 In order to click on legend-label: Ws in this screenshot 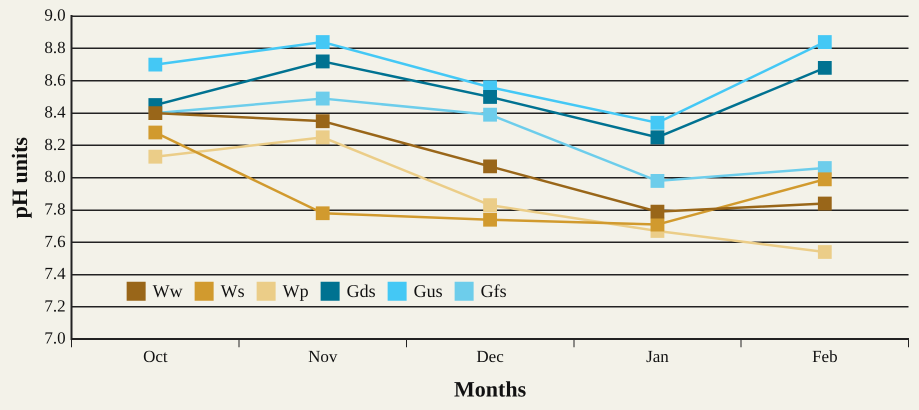, I will do `click(232, 290)`.